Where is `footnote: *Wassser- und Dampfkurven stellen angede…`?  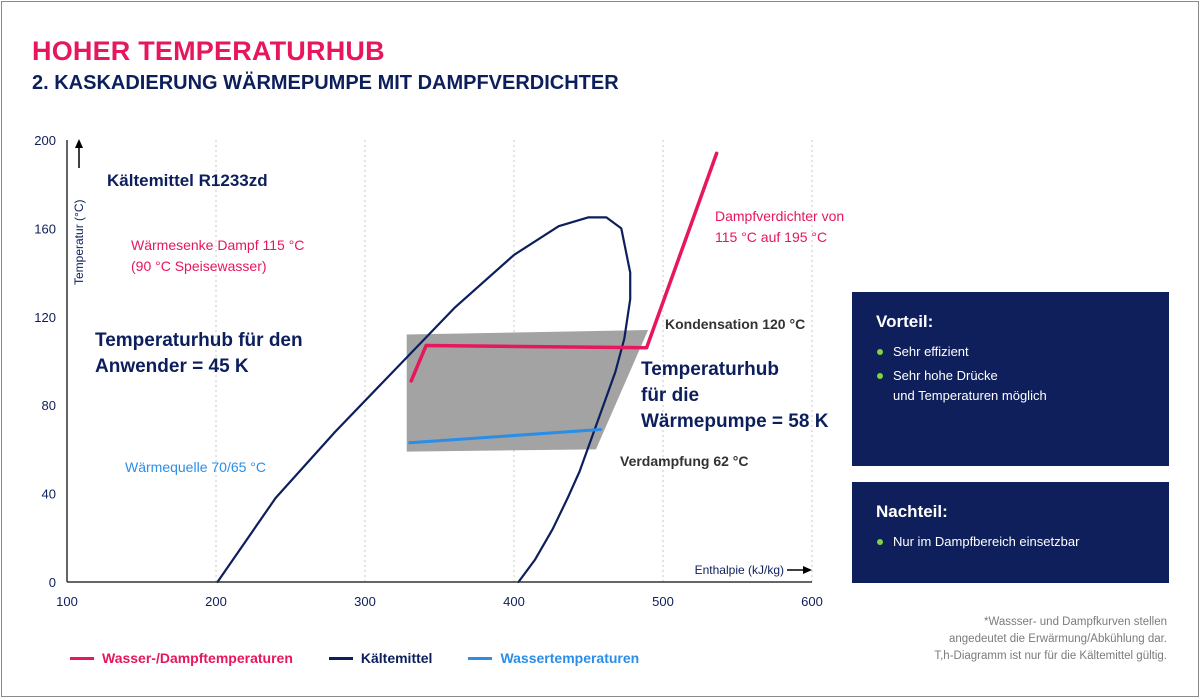
footnote: *Wassser- und Dampfkurven stellen angede… is located at coordinates (1002, 639).